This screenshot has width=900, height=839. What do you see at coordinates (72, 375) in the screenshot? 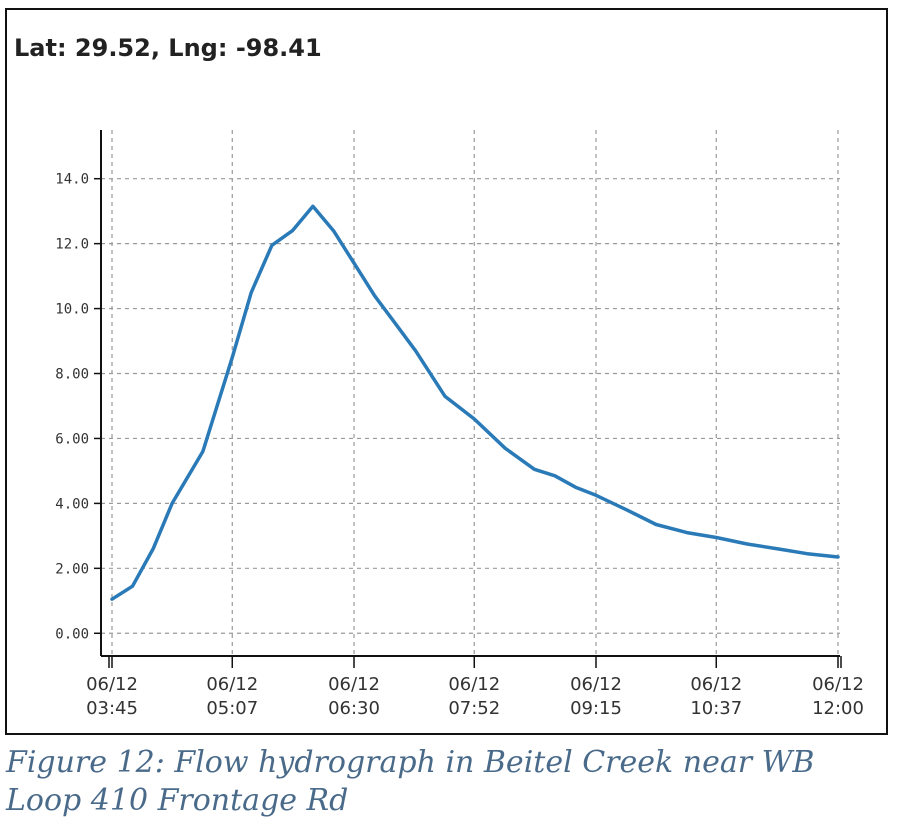
I see `y-tick-label: 8.00` at bounding box center [72, 375].